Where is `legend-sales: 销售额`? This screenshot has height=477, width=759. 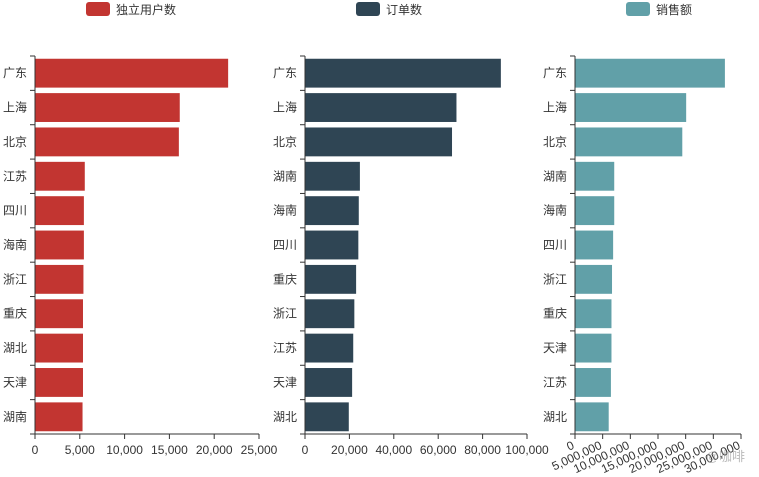 legend-sales: 销售额 is located at coordinates (659, 9).